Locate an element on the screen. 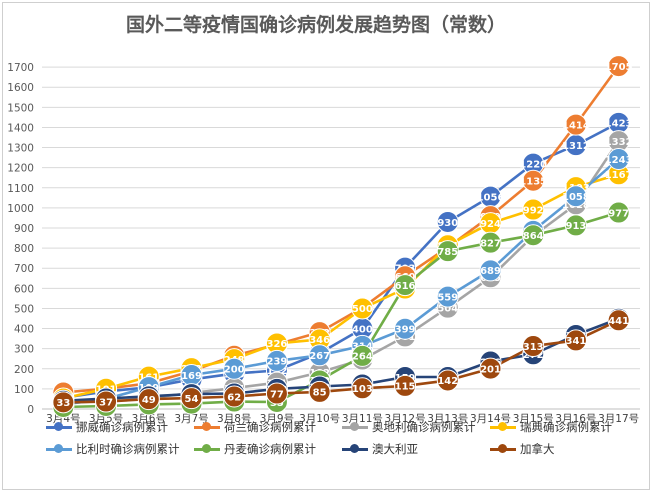 Image resolution: width=654 pixels, height=494 pixels. legend-label: 澳大利亚 is located at coordinates (395, 449).